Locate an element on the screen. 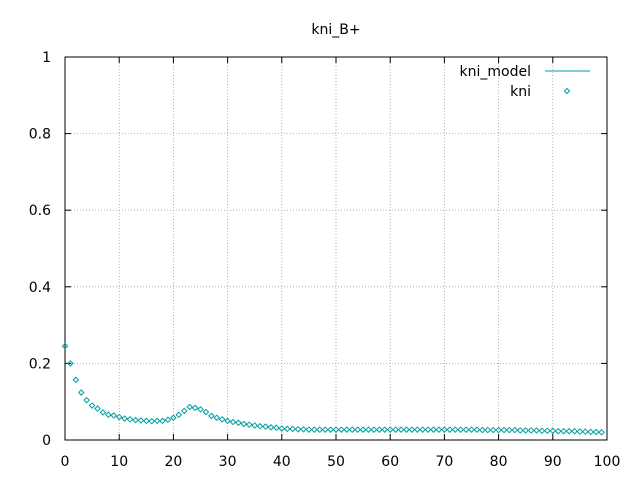  x-tick-label: 40 is located at coordinates (282, 462).